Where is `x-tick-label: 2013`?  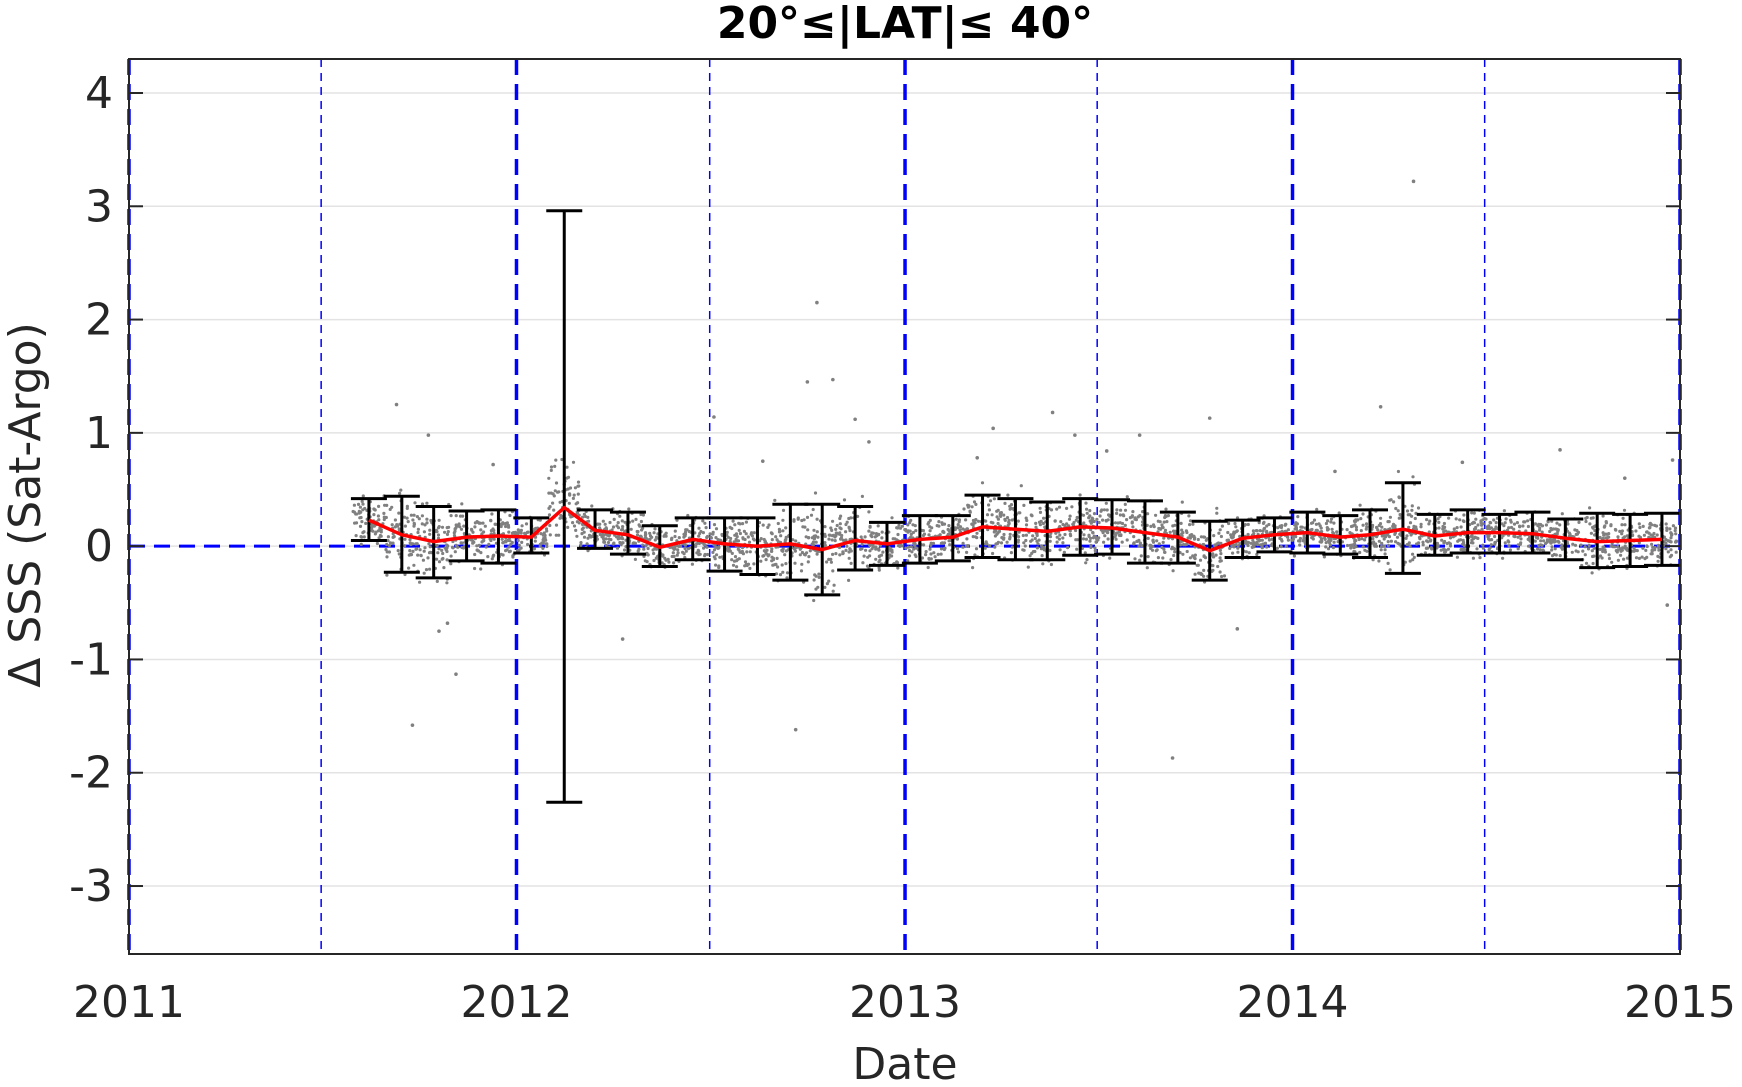
x-tick-label: 2013 is located at coordinates (905, 1002).